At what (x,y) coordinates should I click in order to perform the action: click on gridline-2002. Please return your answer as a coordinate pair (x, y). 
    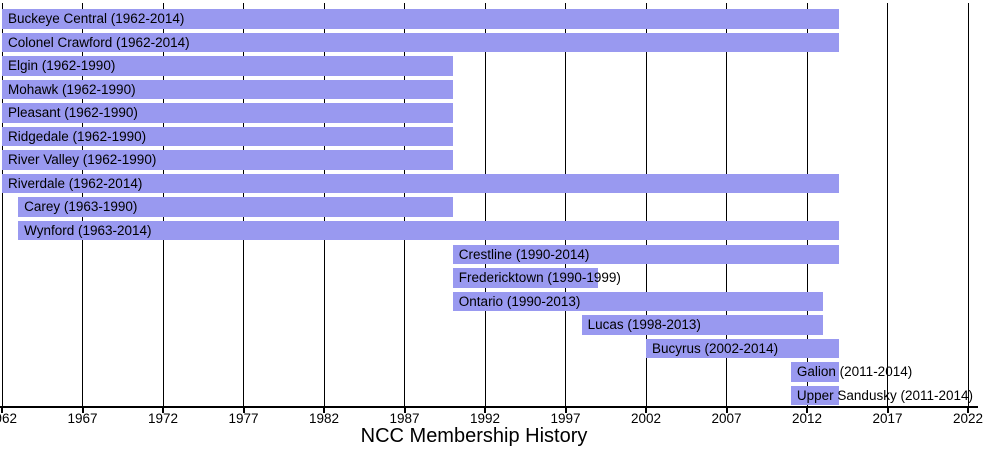
    Looking at the image, I should click on (646, 204).